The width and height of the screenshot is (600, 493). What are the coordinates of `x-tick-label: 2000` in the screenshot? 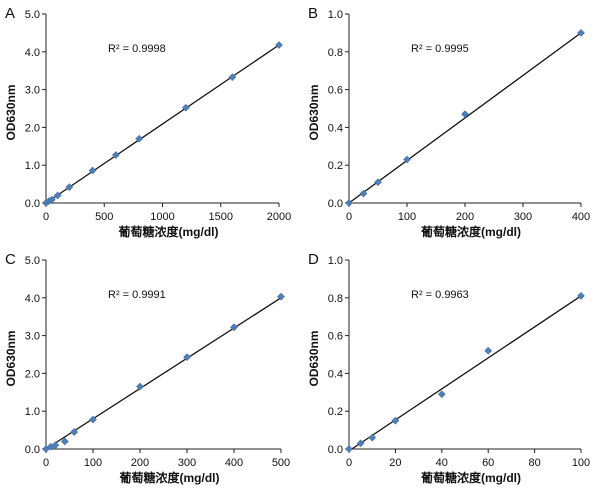 It's located at (279, 217).